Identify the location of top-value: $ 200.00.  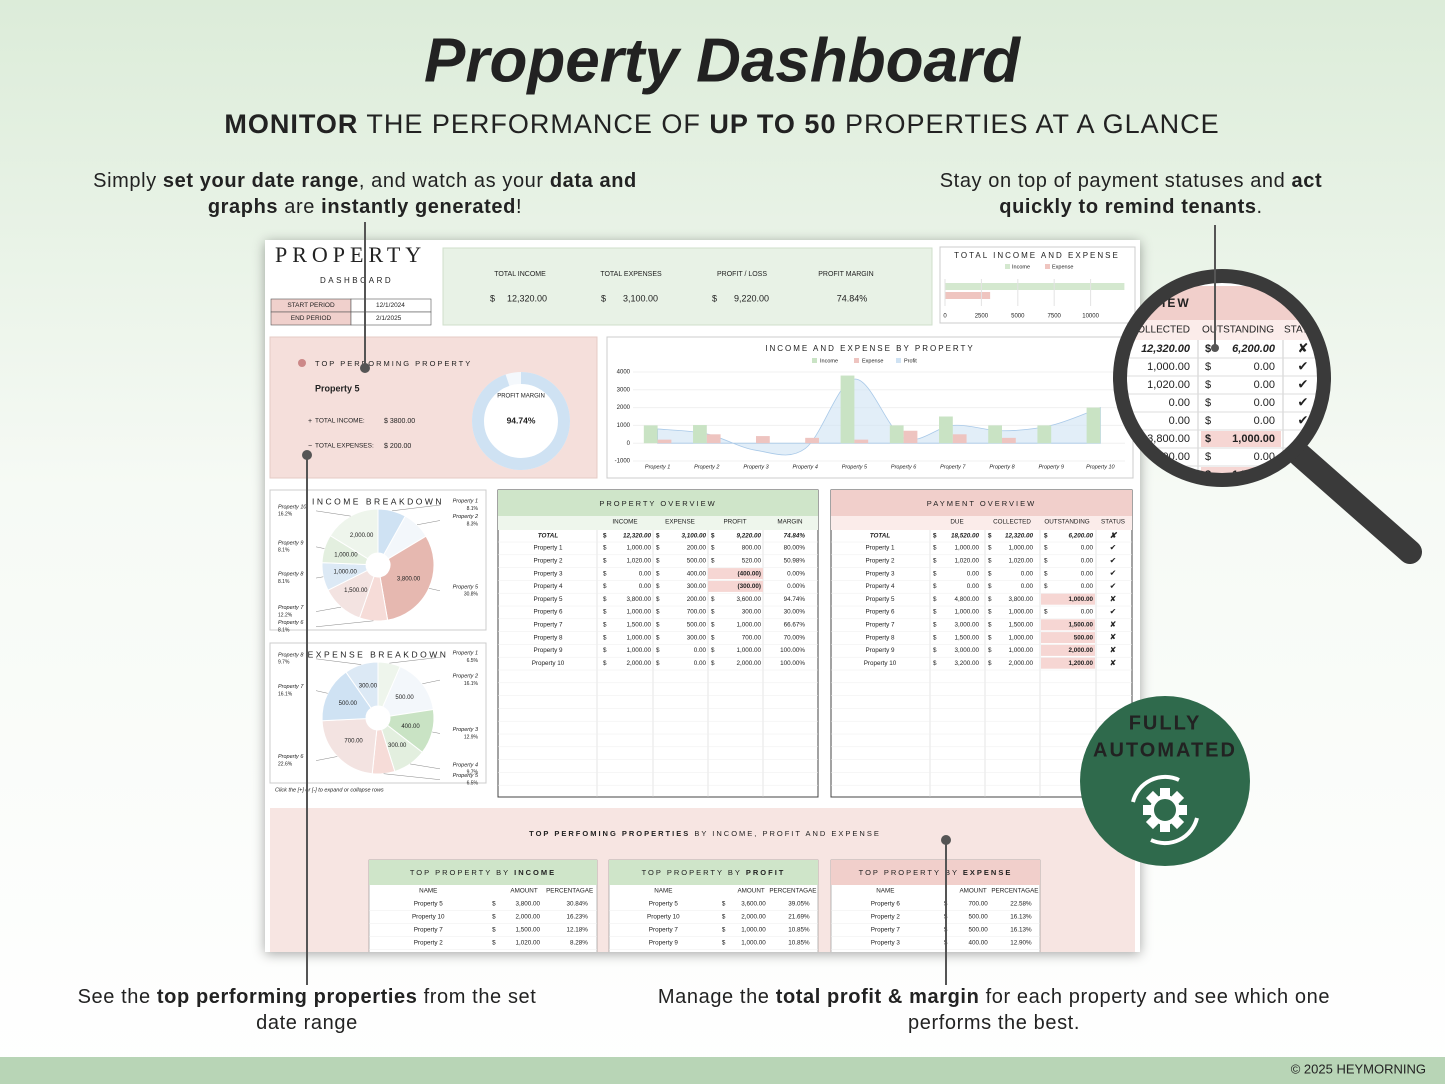
(397, 446).